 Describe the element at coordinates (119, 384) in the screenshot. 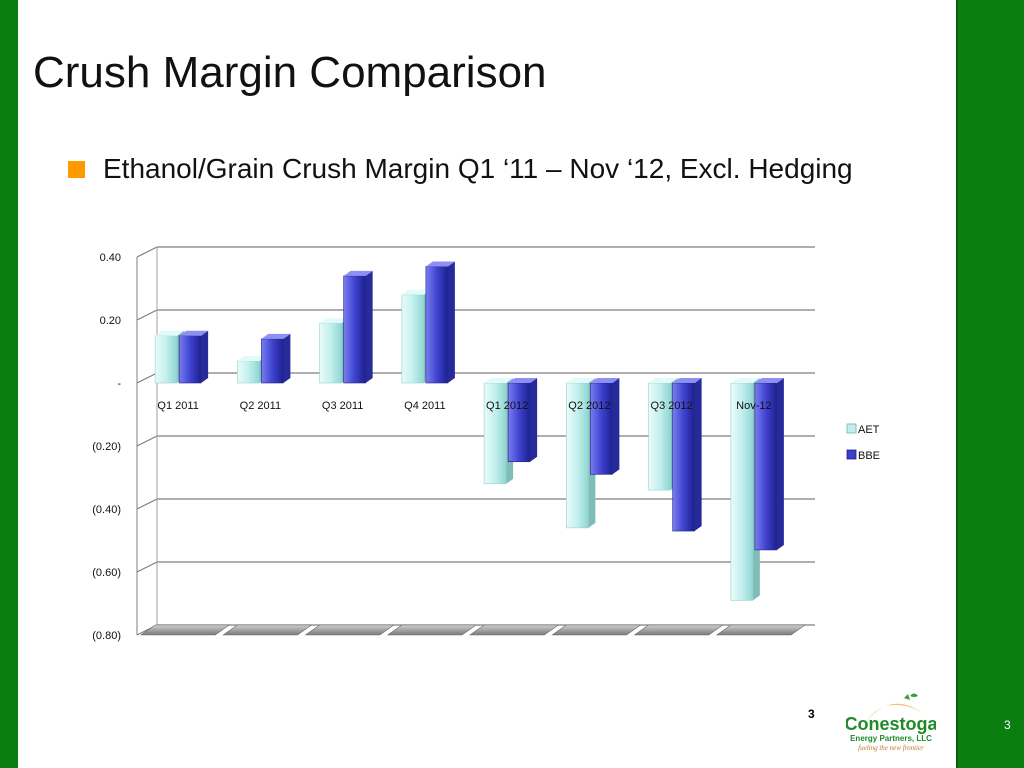

I see `y-tick-label: -` at that location.